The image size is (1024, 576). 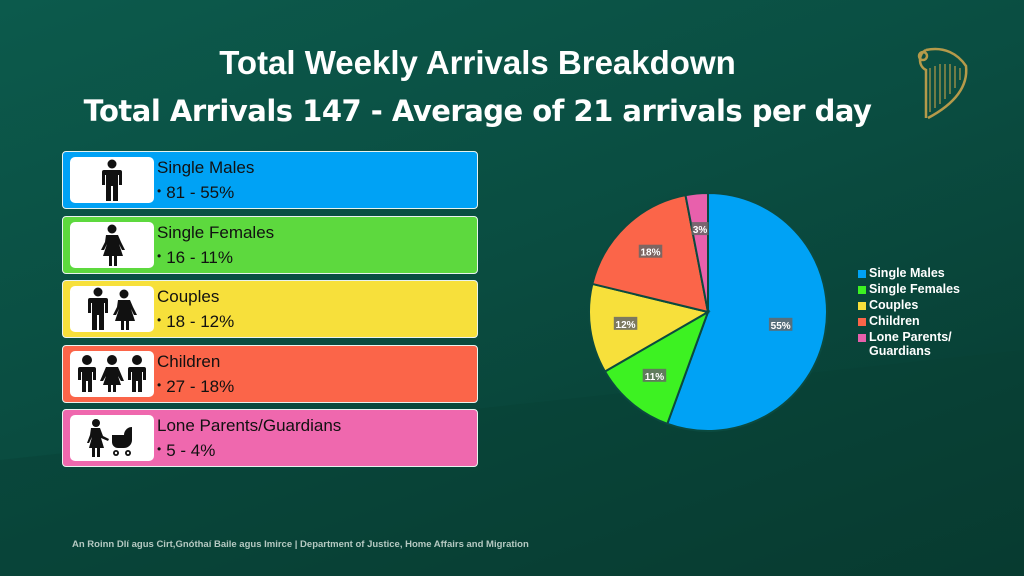 What do you see at coordinates (186, 450) in the screenshot?
I see `category-value: • 5 - 4%` at bounding box center [186, 450].